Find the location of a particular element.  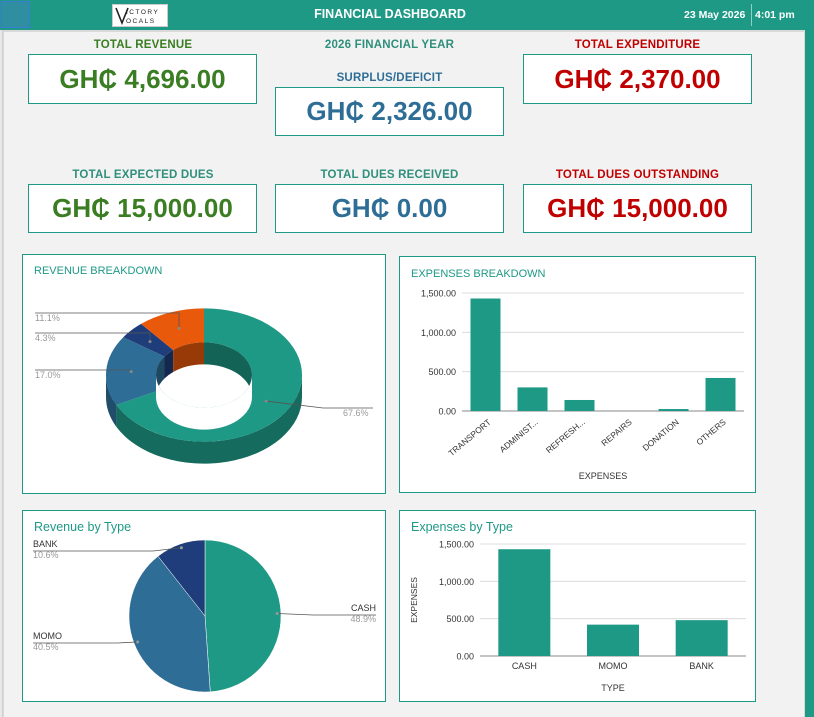

dues-received-value: GH₵ 0.00 is located at coordinates (389, 208).